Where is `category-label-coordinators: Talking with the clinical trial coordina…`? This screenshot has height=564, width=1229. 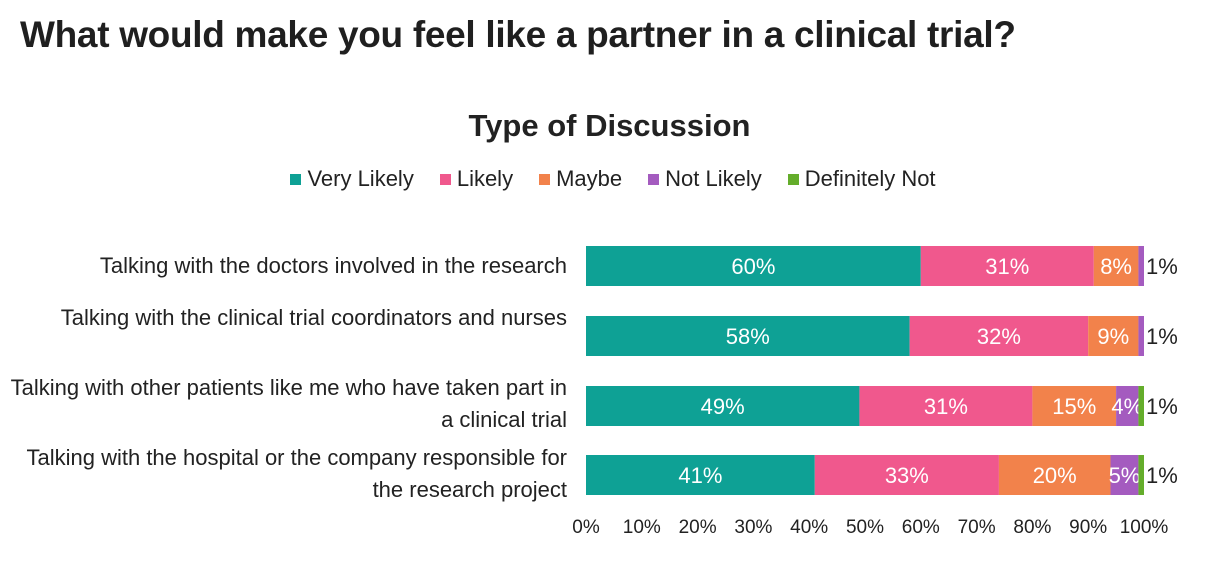
category-label-coordinators: Talking with the clinical trial coordina… is located at coordinates (313, 317).